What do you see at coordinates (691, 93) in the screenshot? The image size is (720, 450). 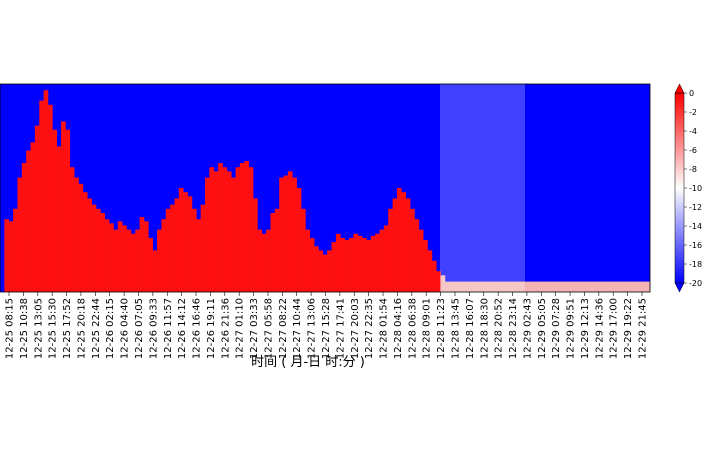 I see `colorbar-tick-label: 0` at bounding box center [691, 93].